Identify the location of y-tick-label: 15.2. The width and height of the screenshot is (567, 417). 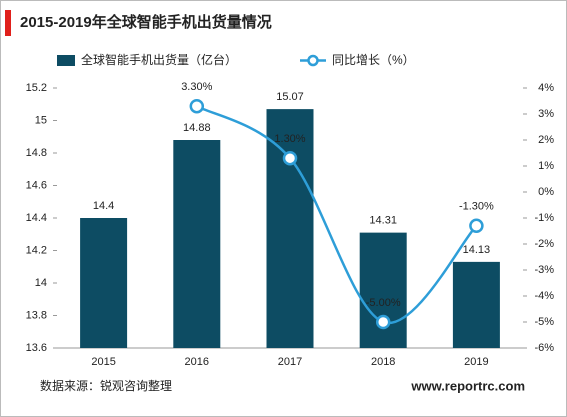
(36, 88).